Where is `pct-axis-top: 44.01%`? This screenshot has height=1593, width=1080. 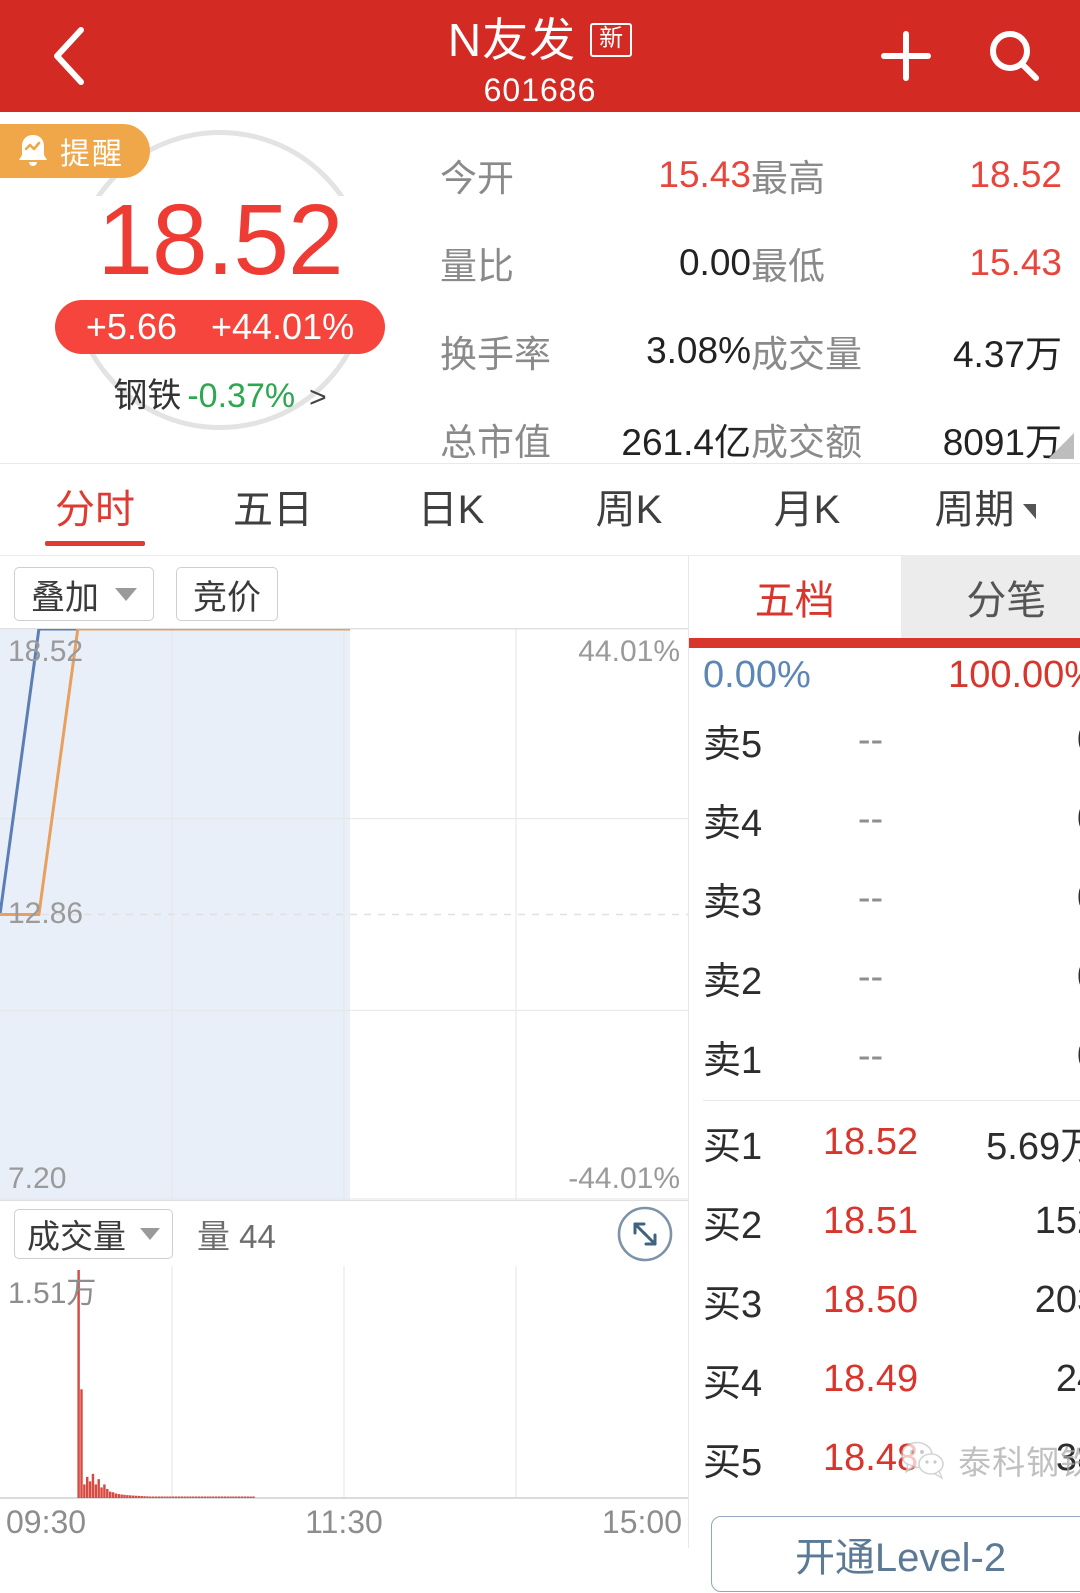 pct-axis-top: 44.01% is located at coordinates (629, 651).